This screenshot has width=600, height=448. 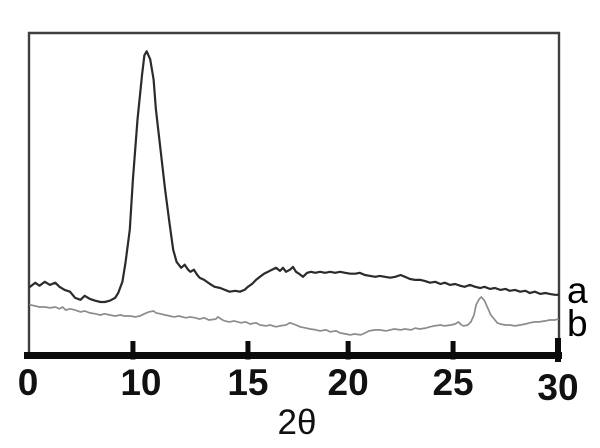 What do you see at coordinates (294, 316) in the screenshot?
I see `curve-b-line` at bounding box center [294, 316].